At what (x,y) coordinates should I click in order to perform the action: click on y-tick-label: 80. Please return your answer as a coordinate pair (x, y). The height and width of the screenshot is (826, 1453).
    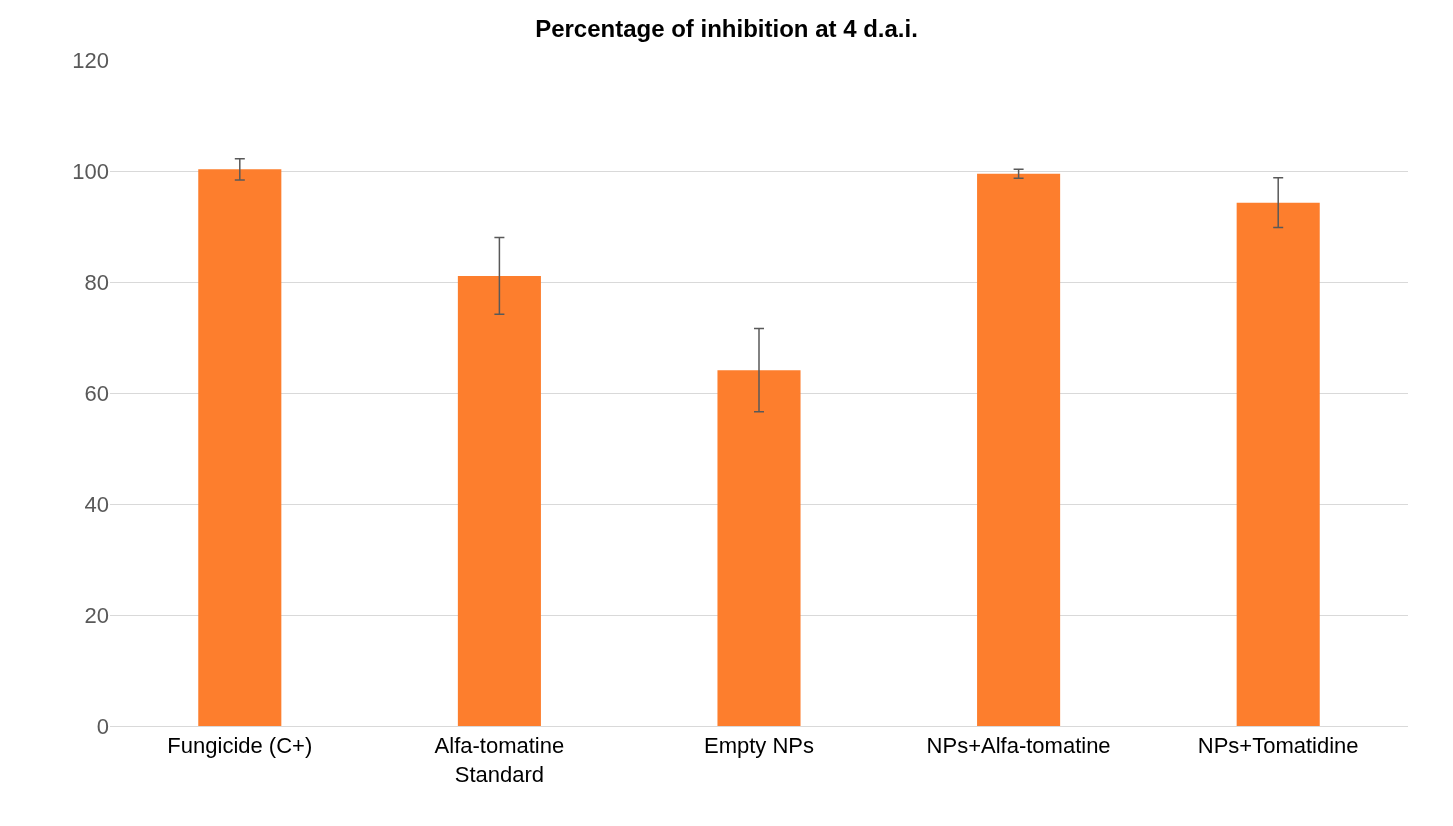
    Looking at the image, I should click on (96, 282).